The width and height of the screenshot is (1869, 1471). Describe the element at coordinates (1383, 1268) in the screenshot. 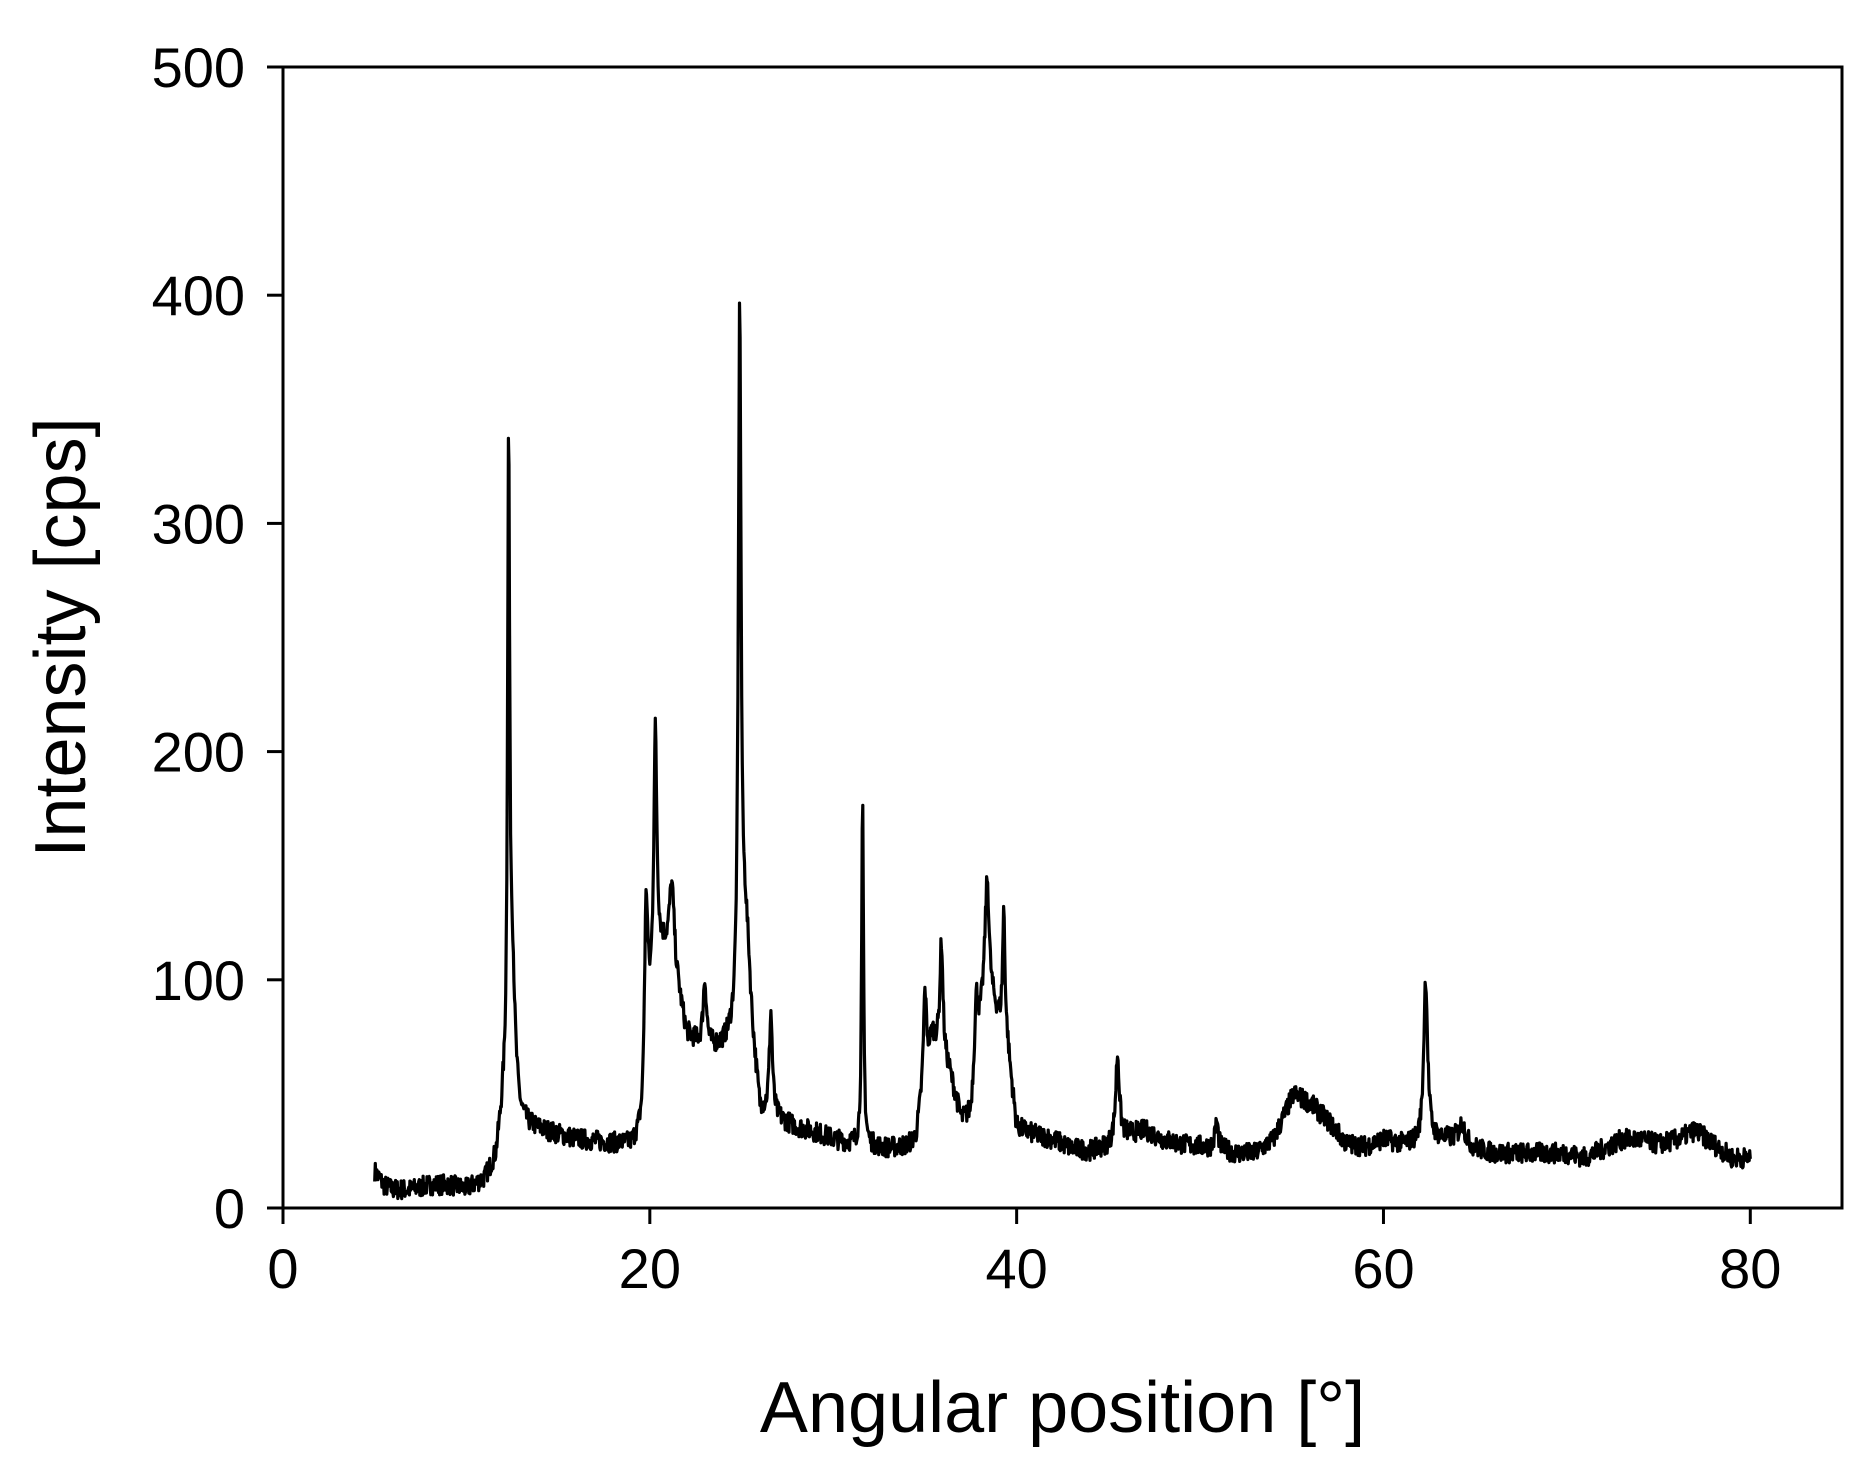

I see `x-tick-label: 60` at that location.